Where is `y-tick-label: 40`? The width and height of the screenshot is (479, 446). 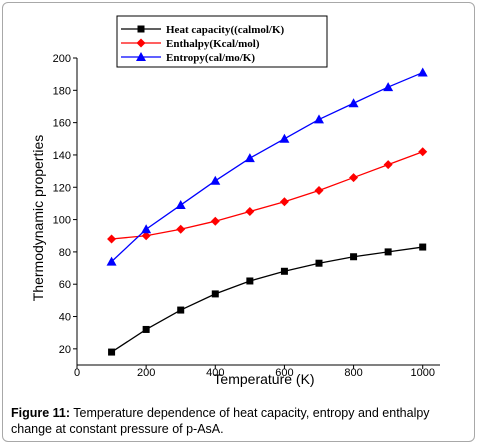
y-tick-label: 40 is located at coordinates (65, 318).